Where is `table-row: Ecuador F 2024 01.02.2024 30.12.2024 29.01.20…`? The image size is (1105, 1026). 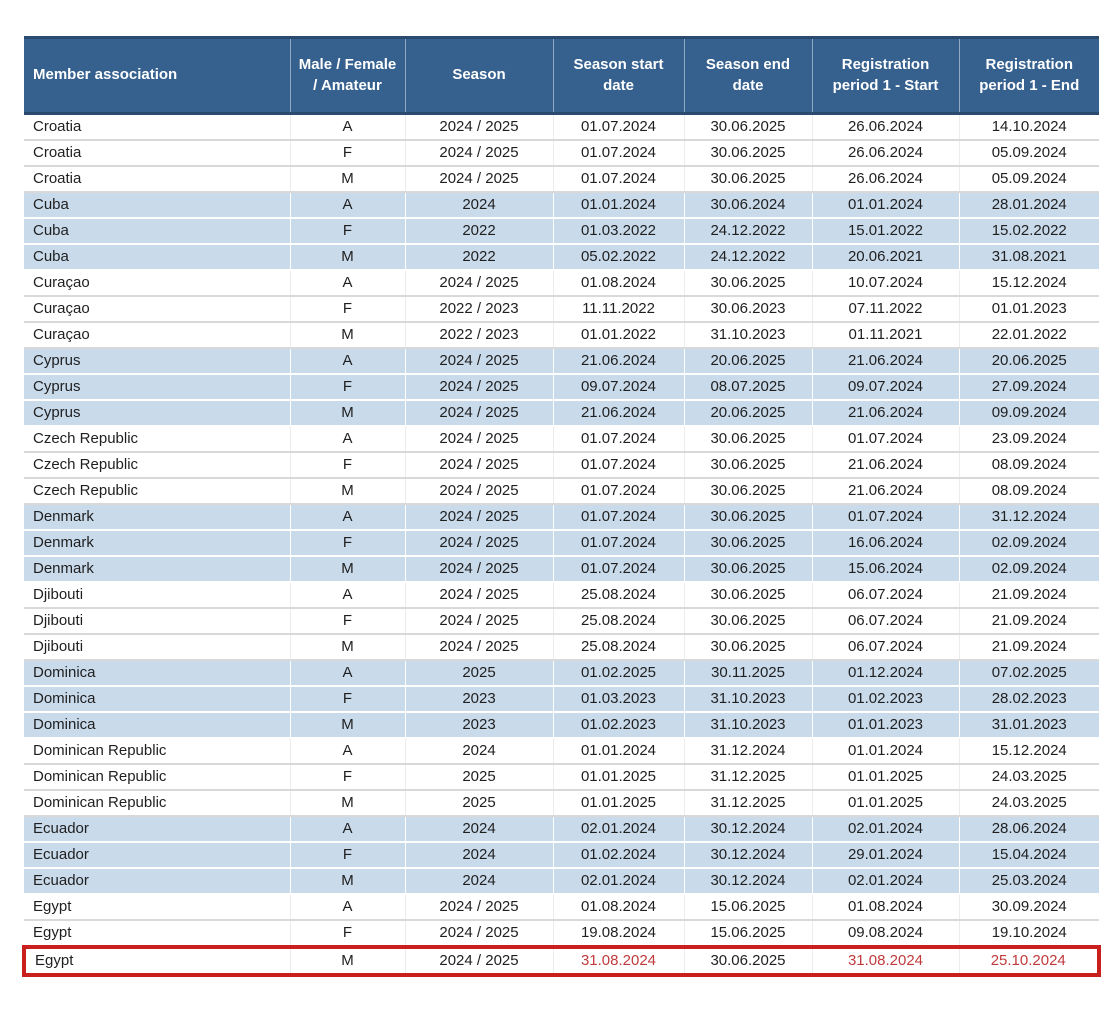 table-row: Ecuador F 2024 01.02.2024 30.12.2024 29.01.20… is located at coordinates (561, 855).